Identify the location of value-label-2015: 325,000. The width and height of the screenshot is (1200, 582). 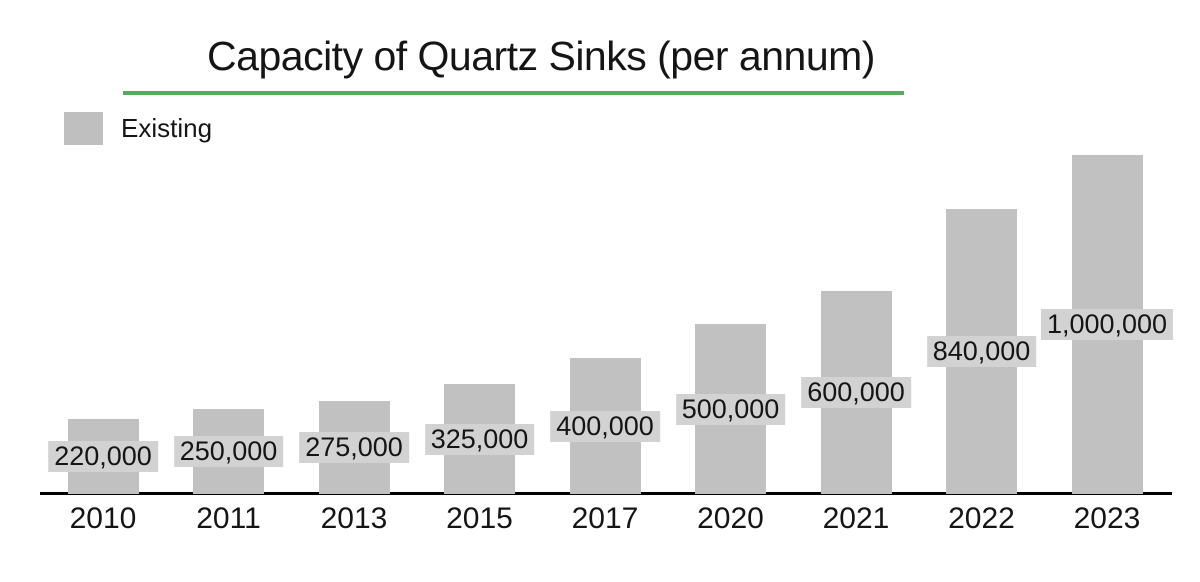
(479, 439).